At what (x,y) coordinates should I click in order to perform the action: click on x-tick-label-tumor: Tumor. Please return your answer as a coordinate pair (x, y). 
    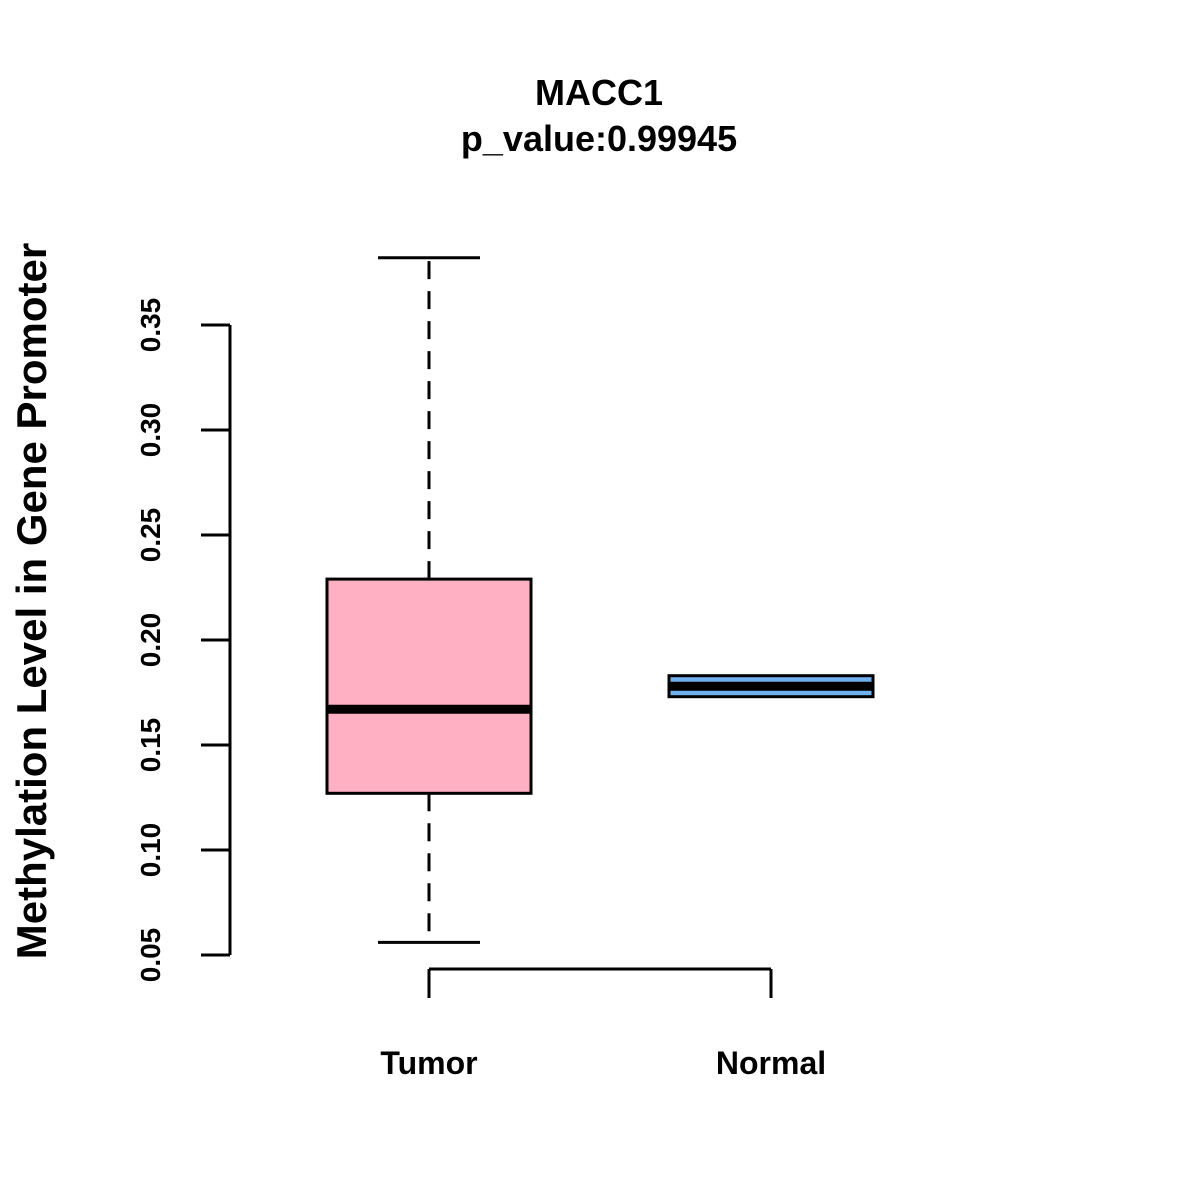
    Looking at the image, I should click on (428, 1063).